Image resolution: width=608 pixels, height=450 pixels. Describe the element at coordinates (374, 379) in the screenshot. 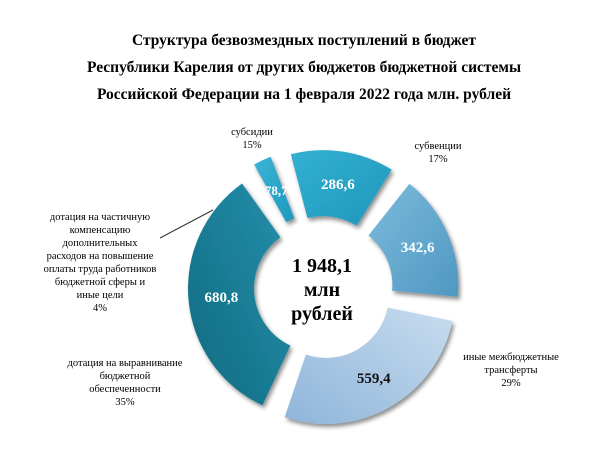

I see `value-label-2: 559,4` at that location.